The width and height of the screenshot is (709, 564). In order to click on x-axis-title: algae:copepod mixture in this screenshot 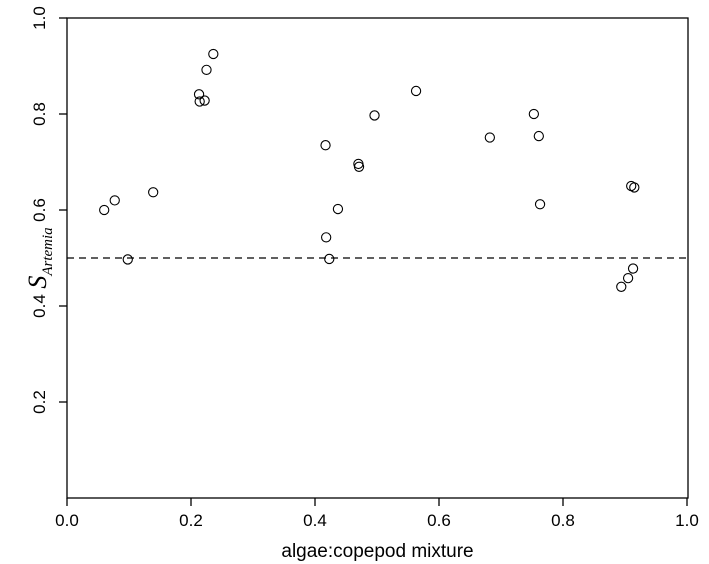, I will do `click(377, 551)`.